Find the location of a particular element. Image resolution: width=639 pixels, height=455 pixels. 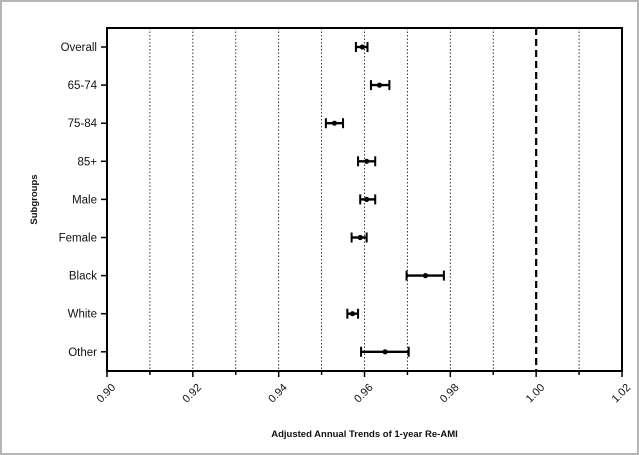

x-tick-label: 1.02 is located at coordinates (622, 394).